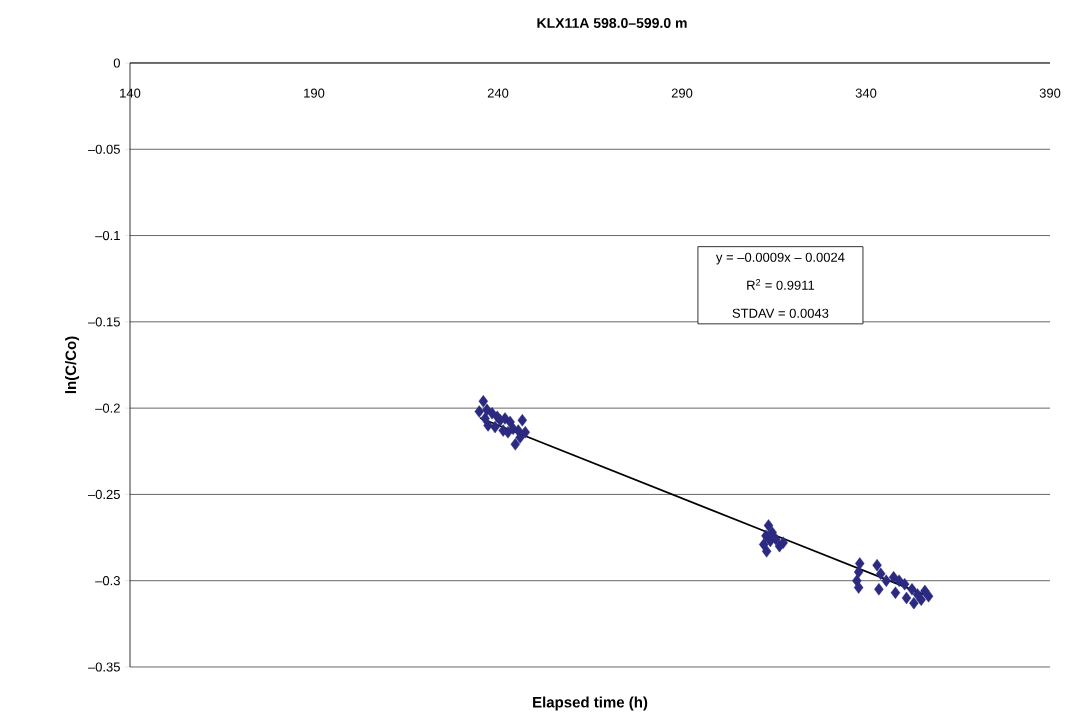 This screenshot has height=720, width=1073. What do you see at coordinates (498, 93) in the screenshot?
I see `x-tick-label: 240` at bounding box center [498, 93].